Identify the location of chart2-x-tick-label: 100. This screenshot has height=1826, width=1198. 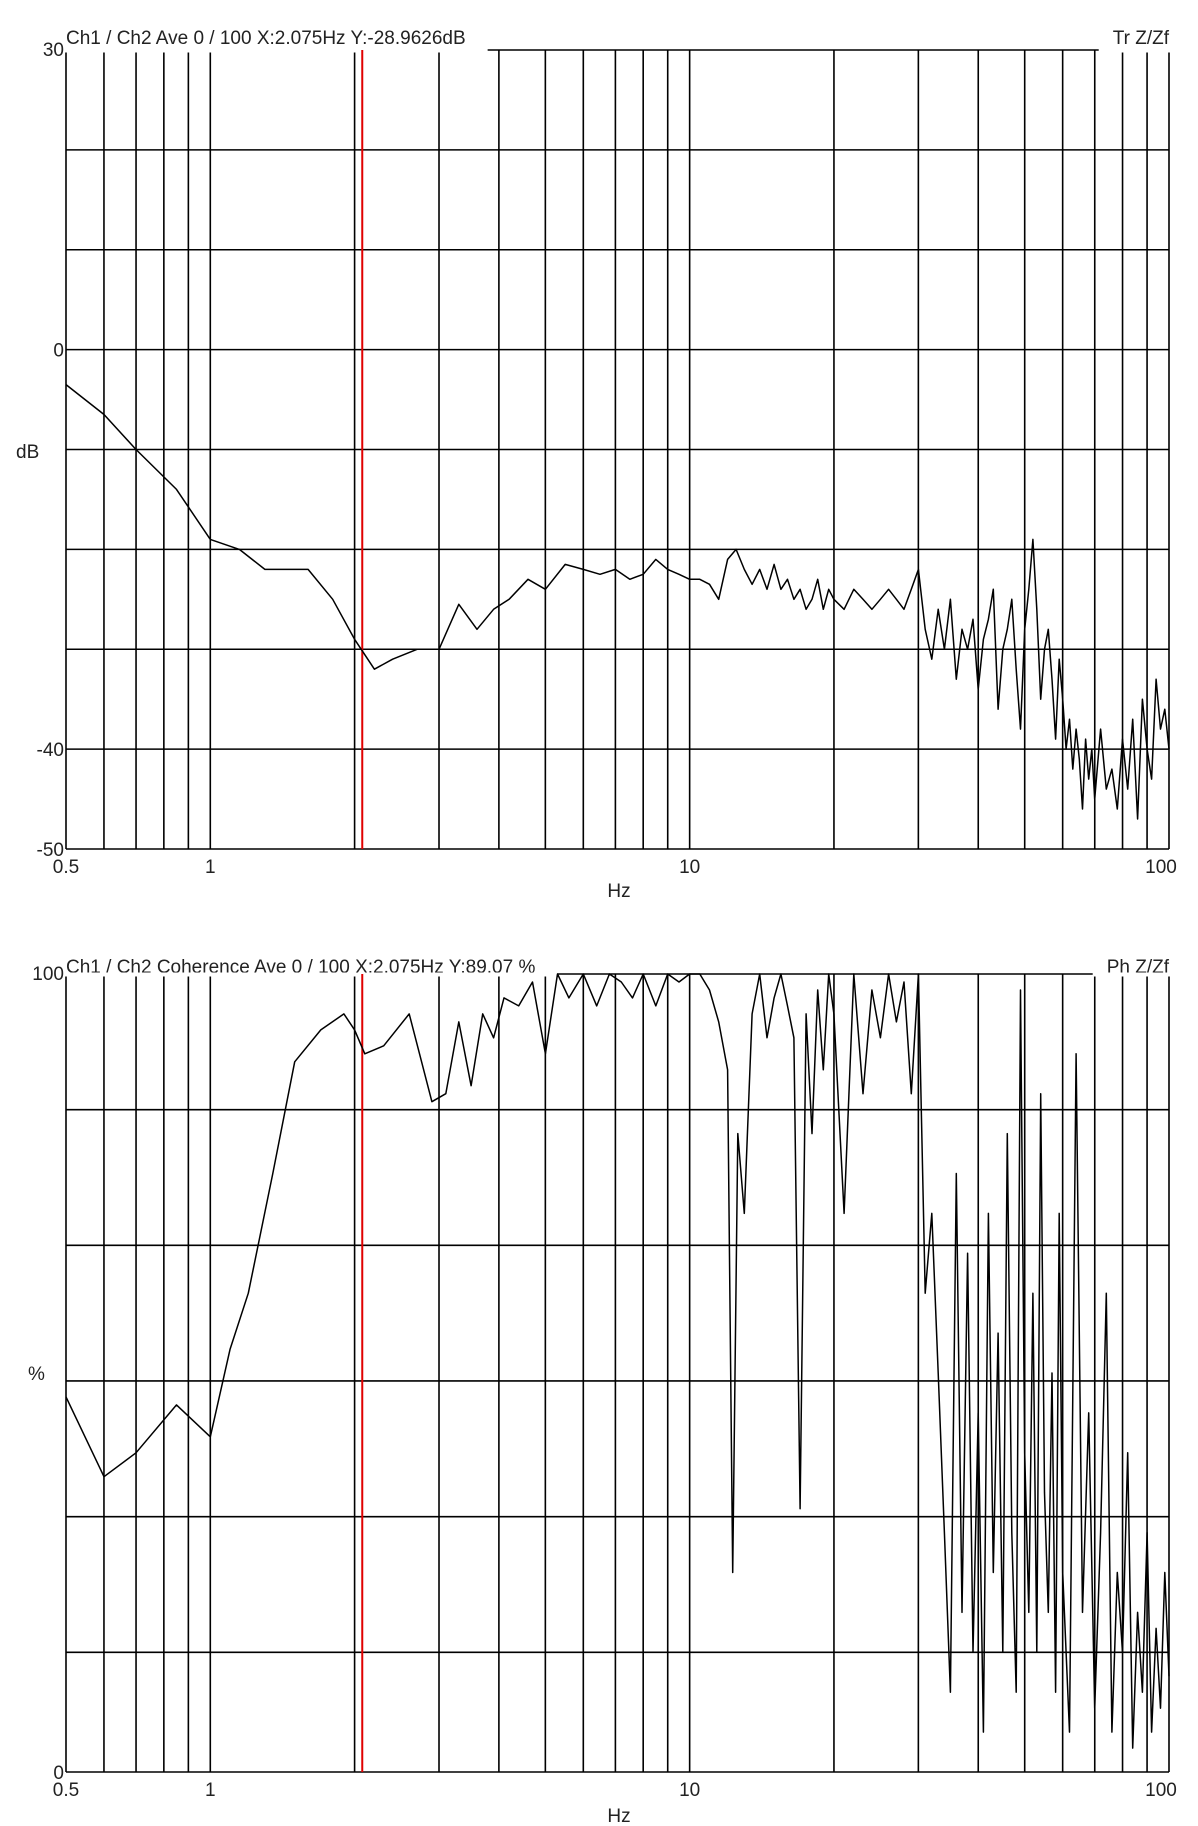
(1161, 1790).